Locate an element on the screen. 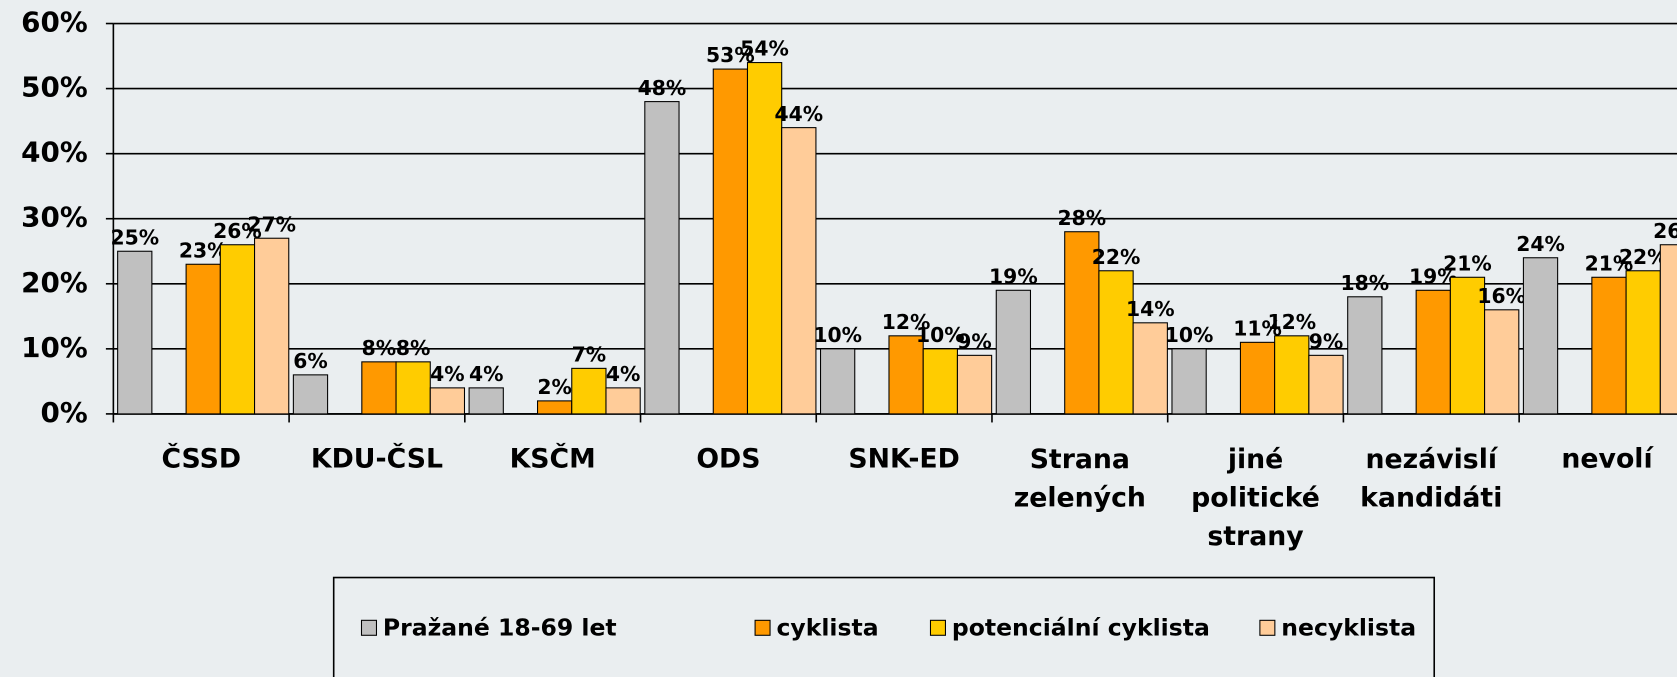  x-tick-label: KDU-ČSL is located at coordinates (377, 458).